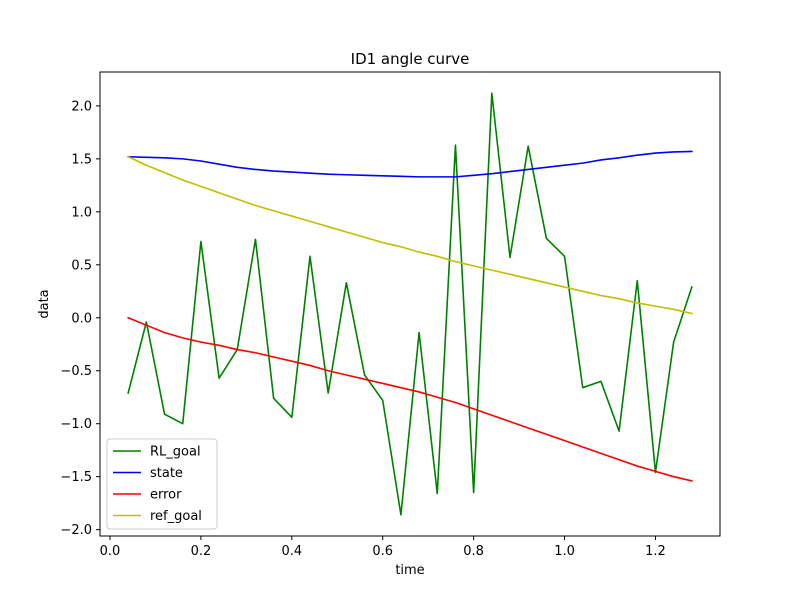  Describe the element at coordinates (110, 551) in the screenshot. I see `x-tick-label: 0.0` at that location.